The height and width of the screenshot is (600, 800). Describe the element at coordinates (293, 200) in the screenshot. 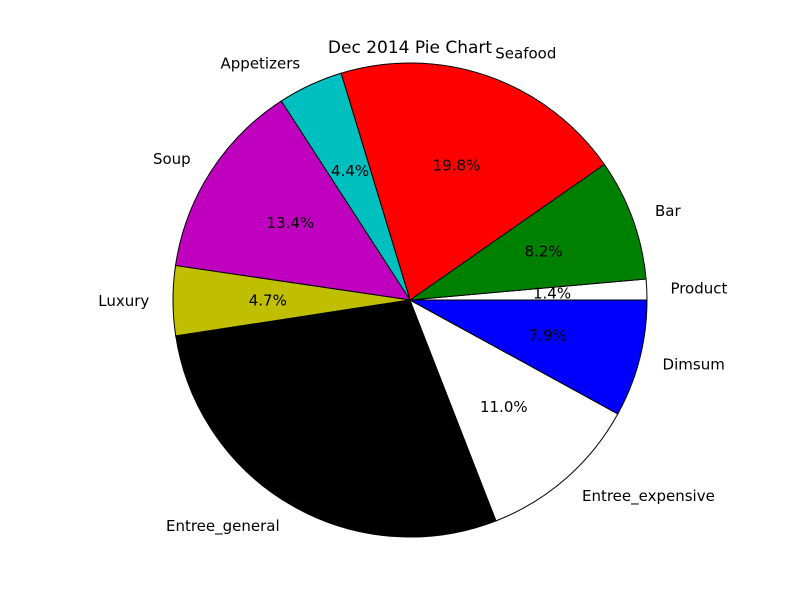

I see `pie-slice-soup` at that location.